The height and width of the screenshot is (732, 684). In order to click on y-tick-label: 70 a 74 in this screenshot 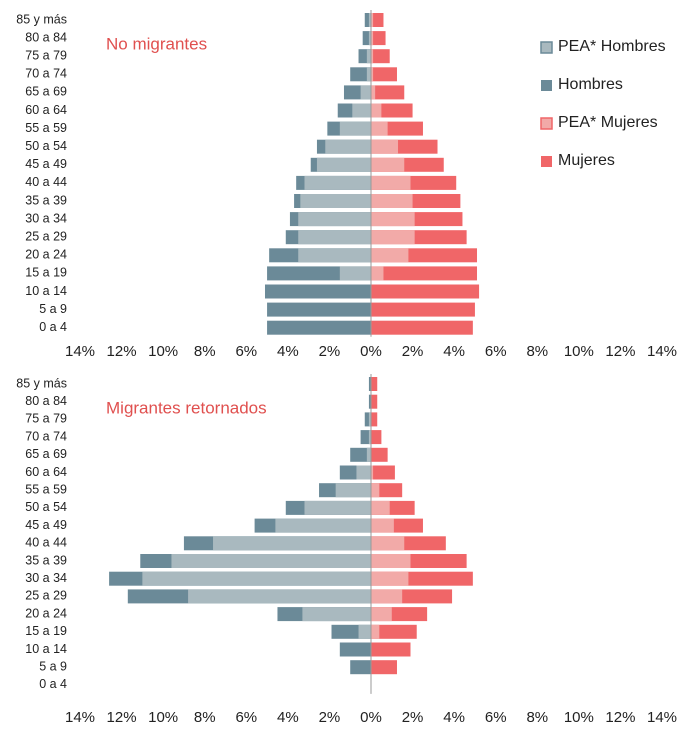, I will do `click(46, 436)`.